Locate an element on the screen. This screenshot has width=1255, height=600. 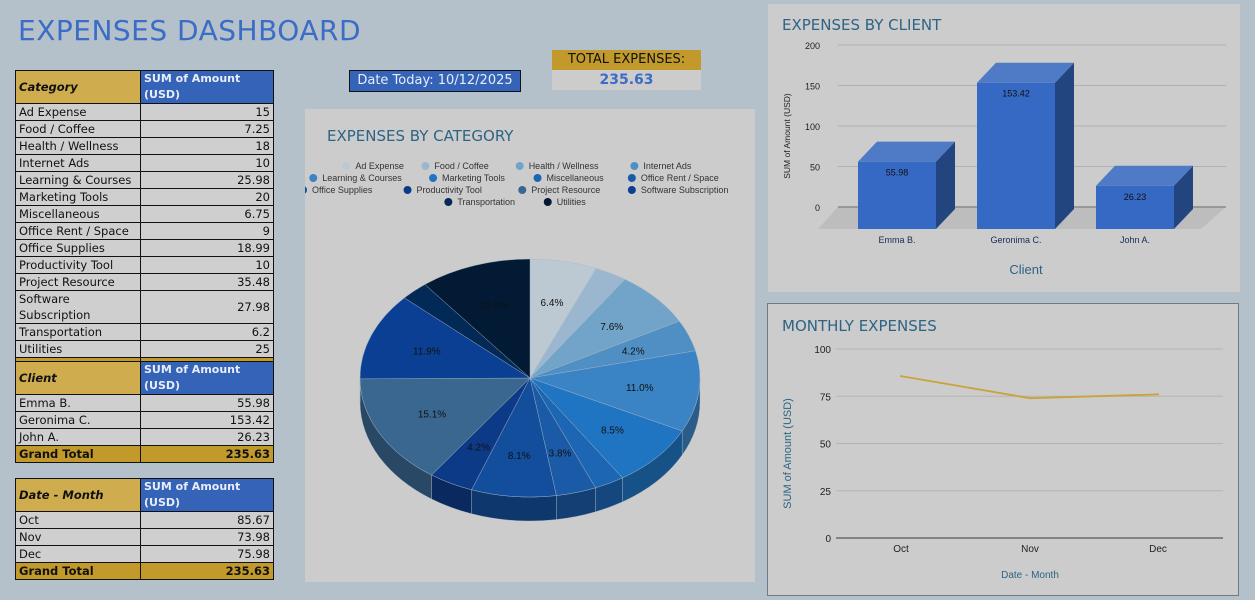
table-row: Office Supplies 18.99 is located at coordinates (144, 248).